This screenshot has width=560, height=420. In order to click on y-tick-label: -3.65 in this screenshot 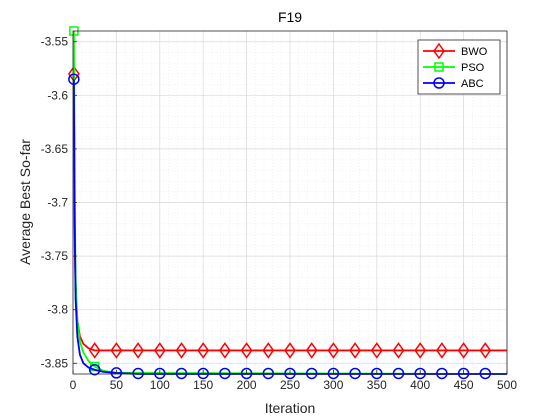, I will do `click(55, 149)`.